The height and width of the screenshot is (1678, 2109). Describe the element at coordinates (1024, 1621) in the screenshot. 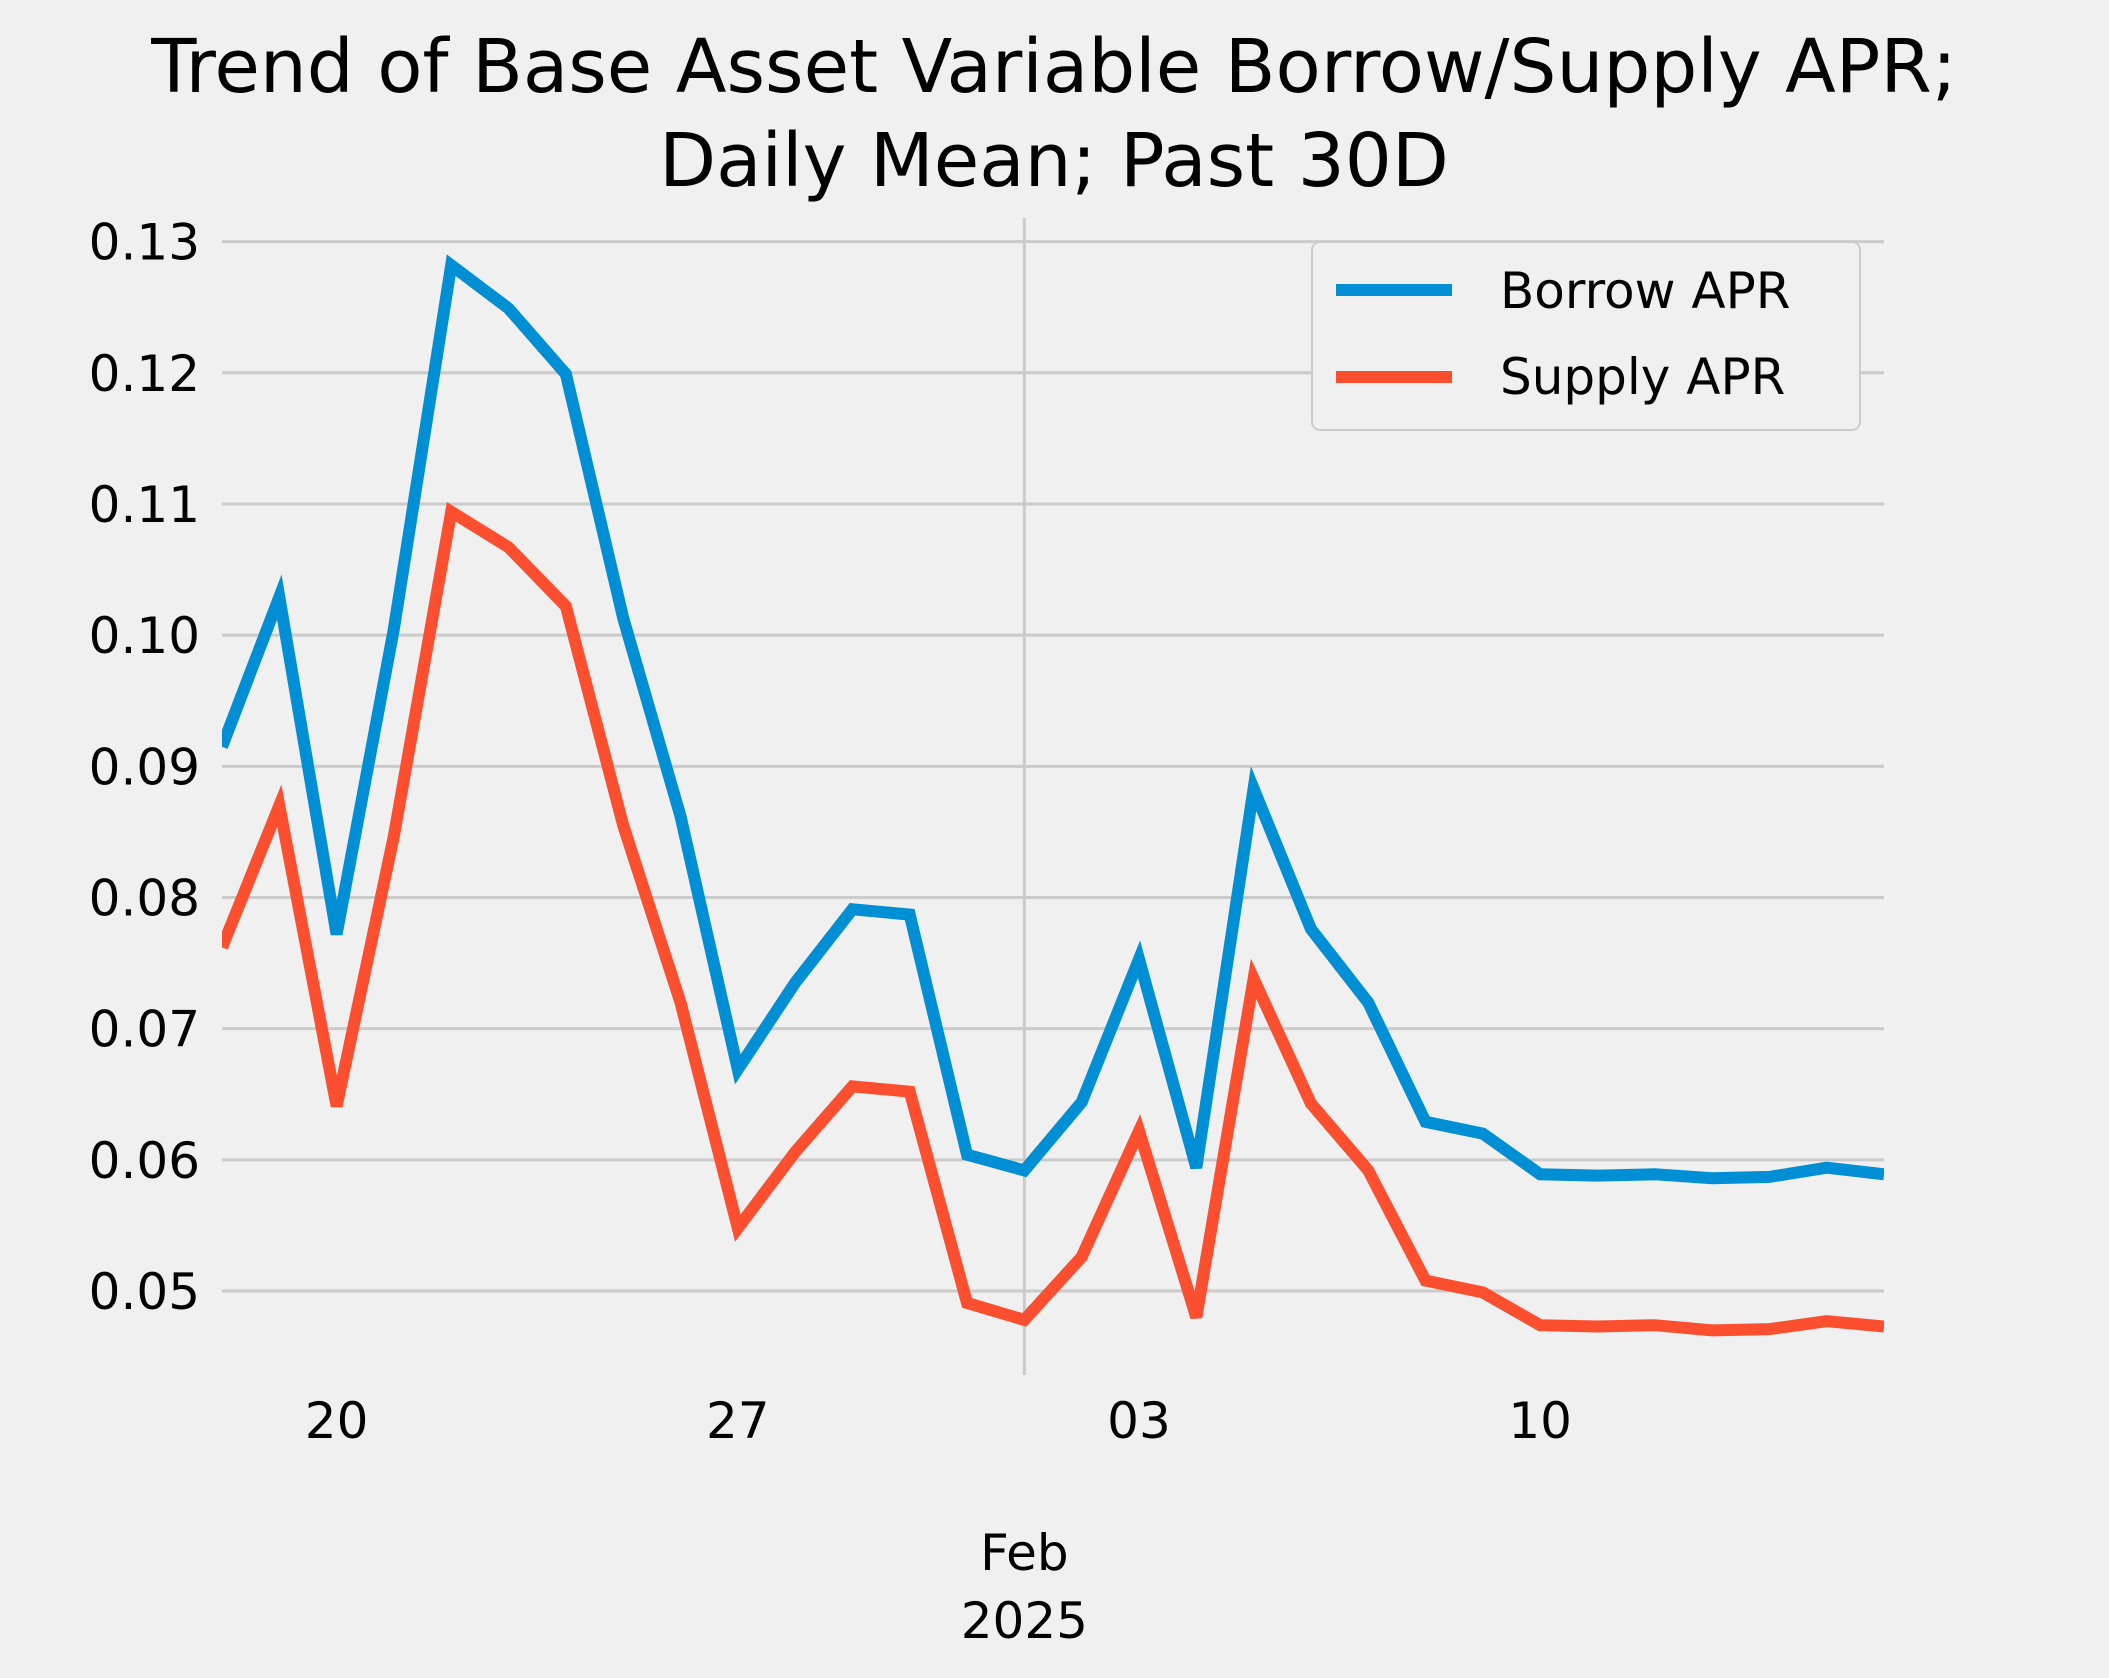

I see `x-year-label: 2025` at that location.